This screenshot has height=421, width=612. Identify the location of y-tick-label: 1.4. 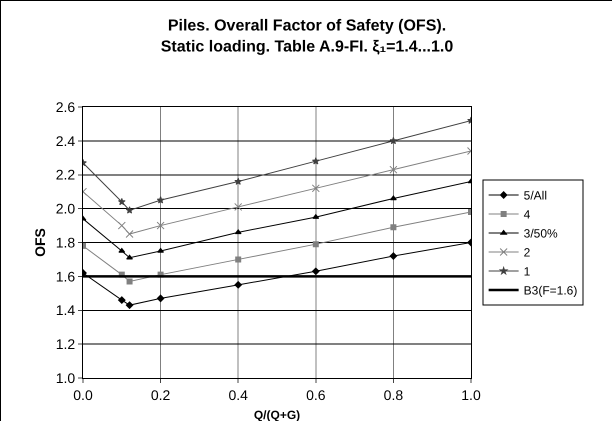
(66, 310).